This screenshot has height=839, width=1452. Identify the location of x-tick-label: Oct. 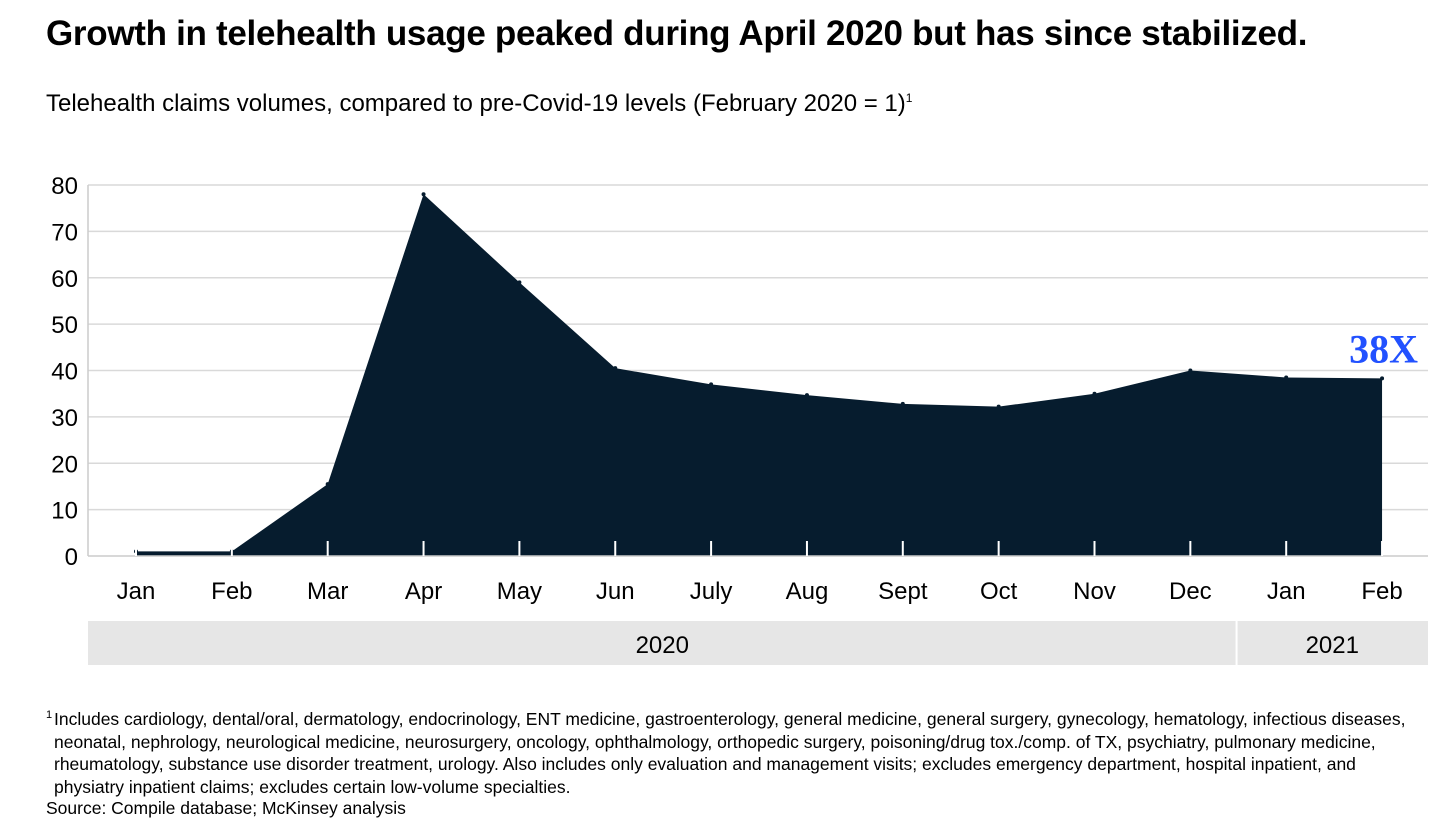
(999, 591).